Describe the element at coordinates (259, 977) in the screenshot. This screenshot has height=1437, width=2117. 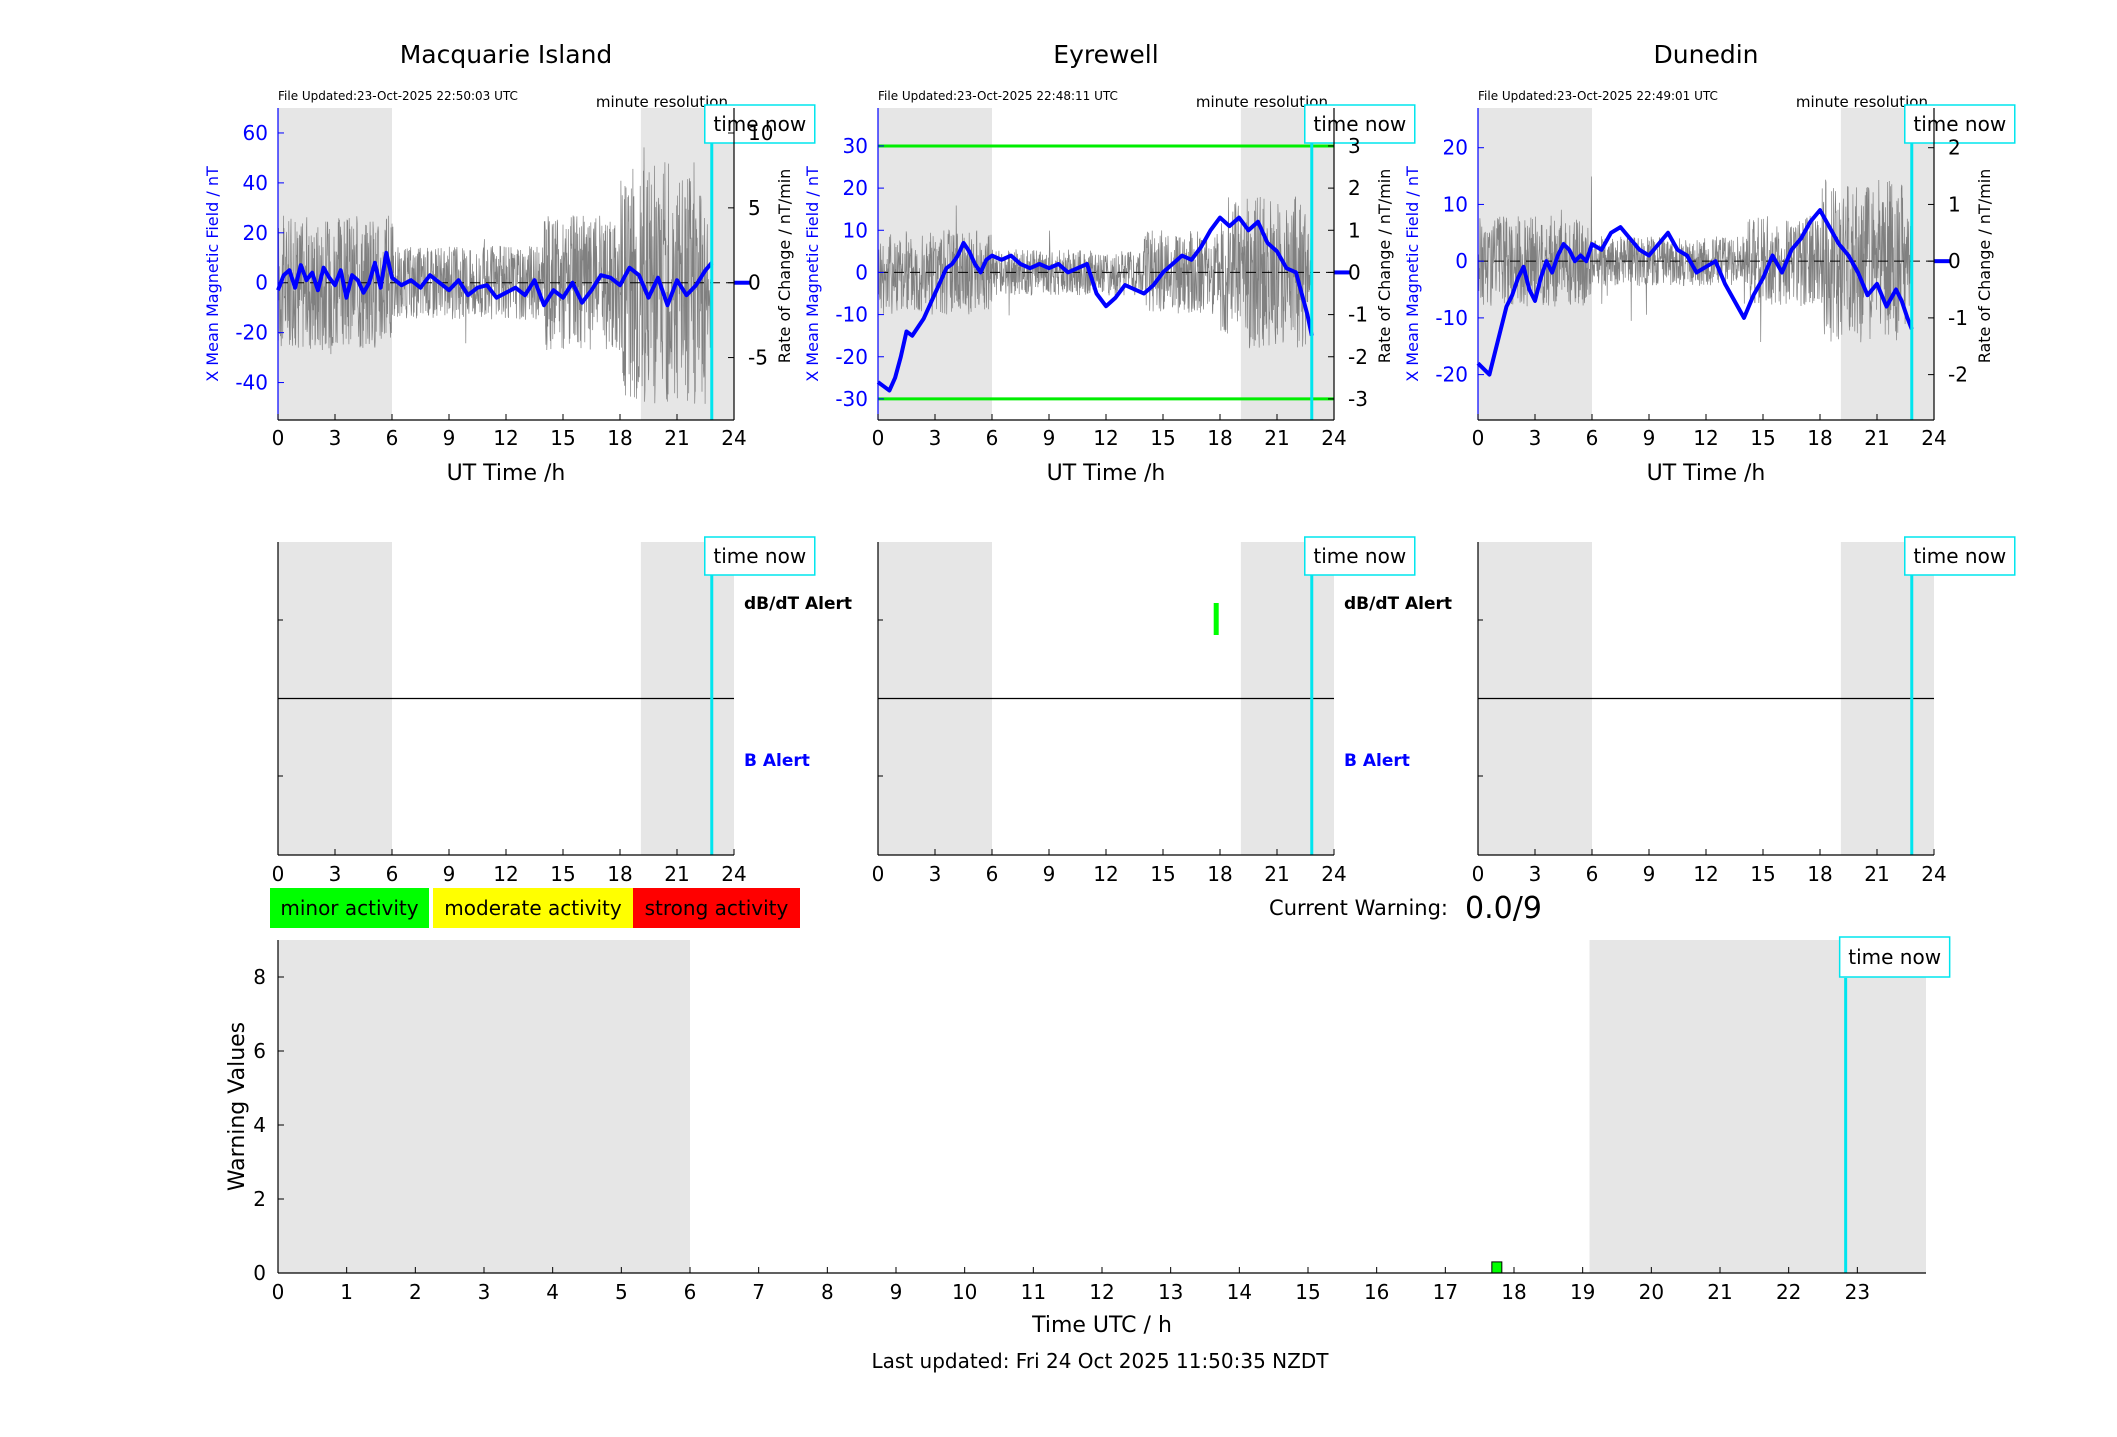
I see `y-tick-label: 8` at that location.